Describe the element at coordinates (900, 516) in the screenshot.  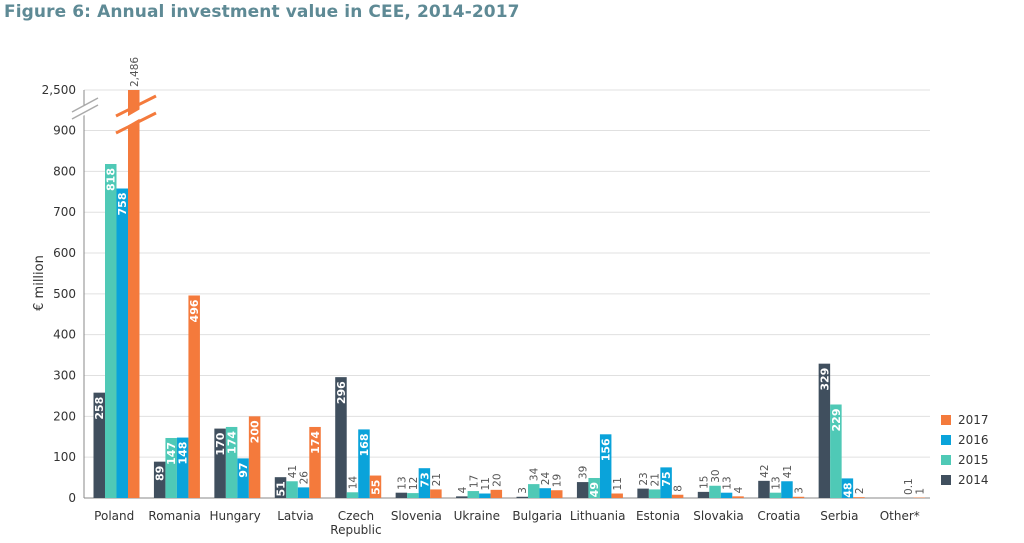
I see `x-category-label: Other*` at that location.